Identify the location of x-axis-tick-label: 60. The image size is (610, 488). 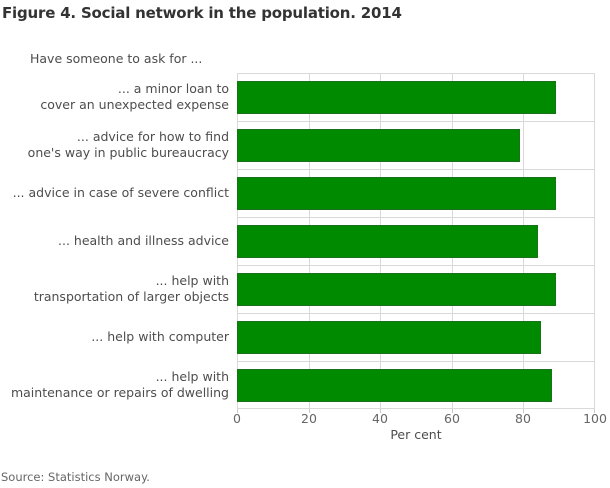
(452, 418).